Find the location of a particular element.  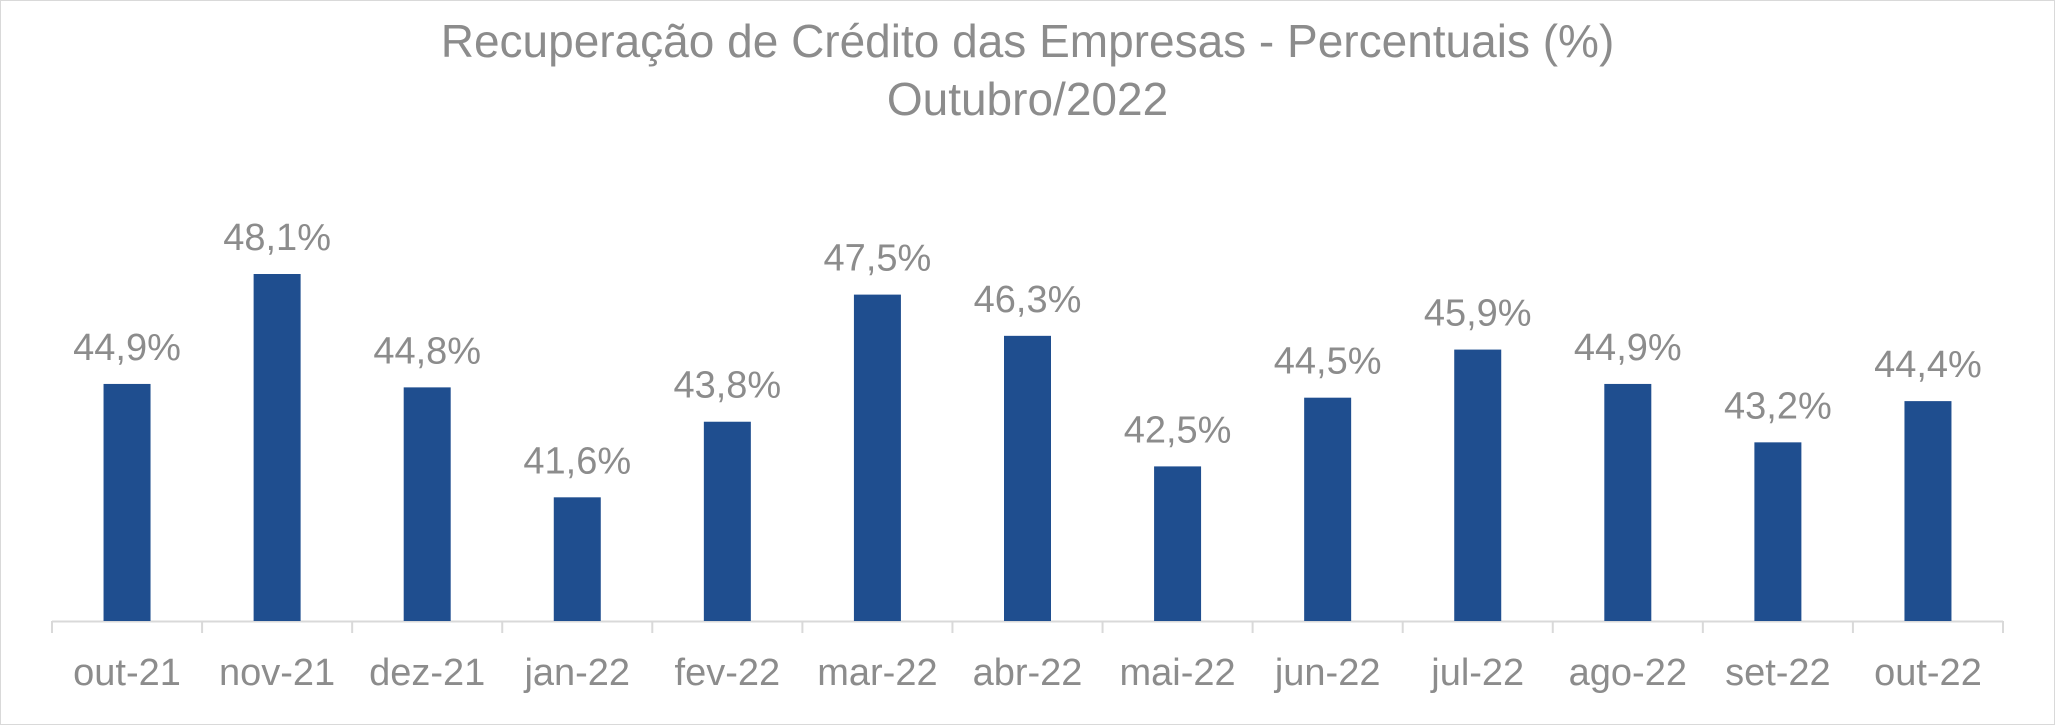

x-tick-label-set-22: set-22 is located at coordinates (1778, 673).